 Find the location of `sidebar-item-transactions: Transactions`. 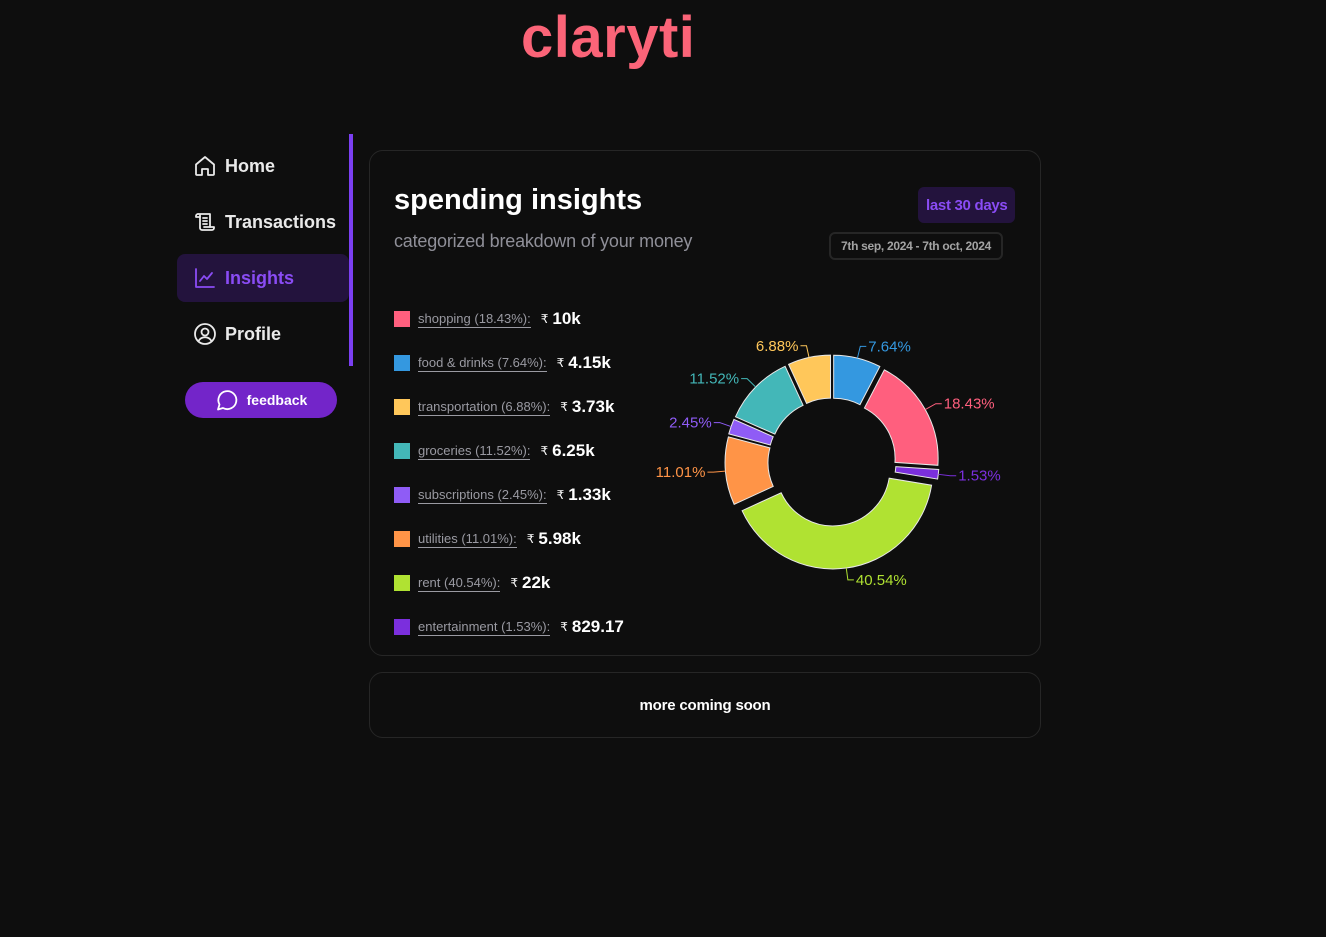

sidebar-item-transactions: Transactions is located at coordinates (263, 222).